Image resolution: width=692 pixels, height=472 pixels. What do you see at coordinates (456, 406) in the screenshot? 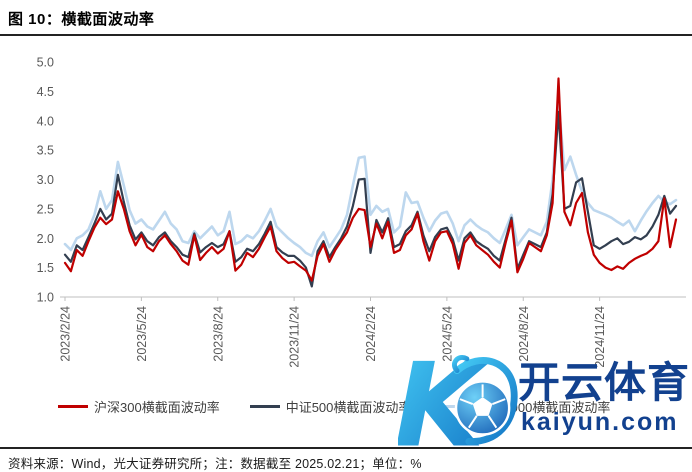
I see `zz1000-line-swatch` at bounding box center [456, 406].